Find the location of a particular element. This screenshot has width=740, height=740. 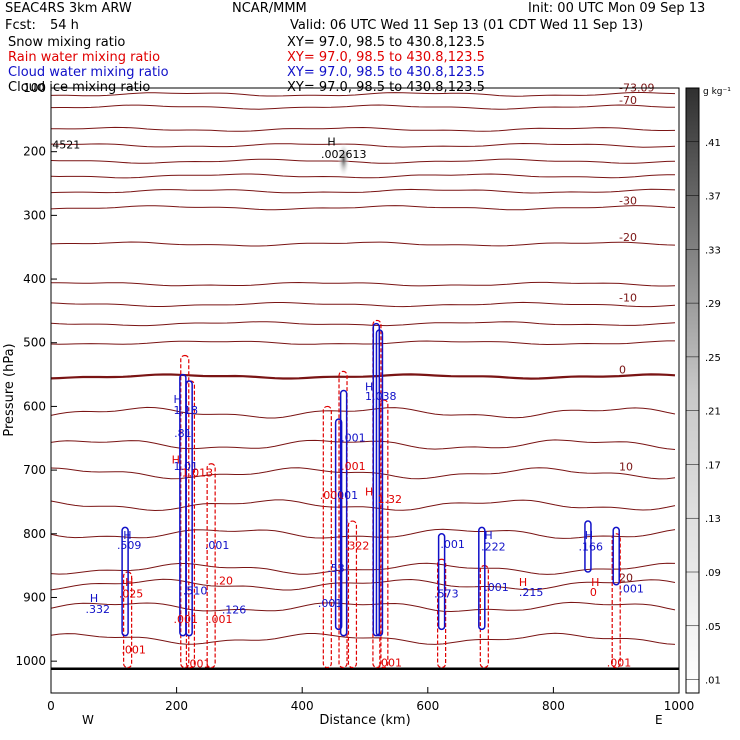

field-xy-snow: XY= 97.0, 98.5 to 430.8,123.5 is located at coordinates (386, 42).